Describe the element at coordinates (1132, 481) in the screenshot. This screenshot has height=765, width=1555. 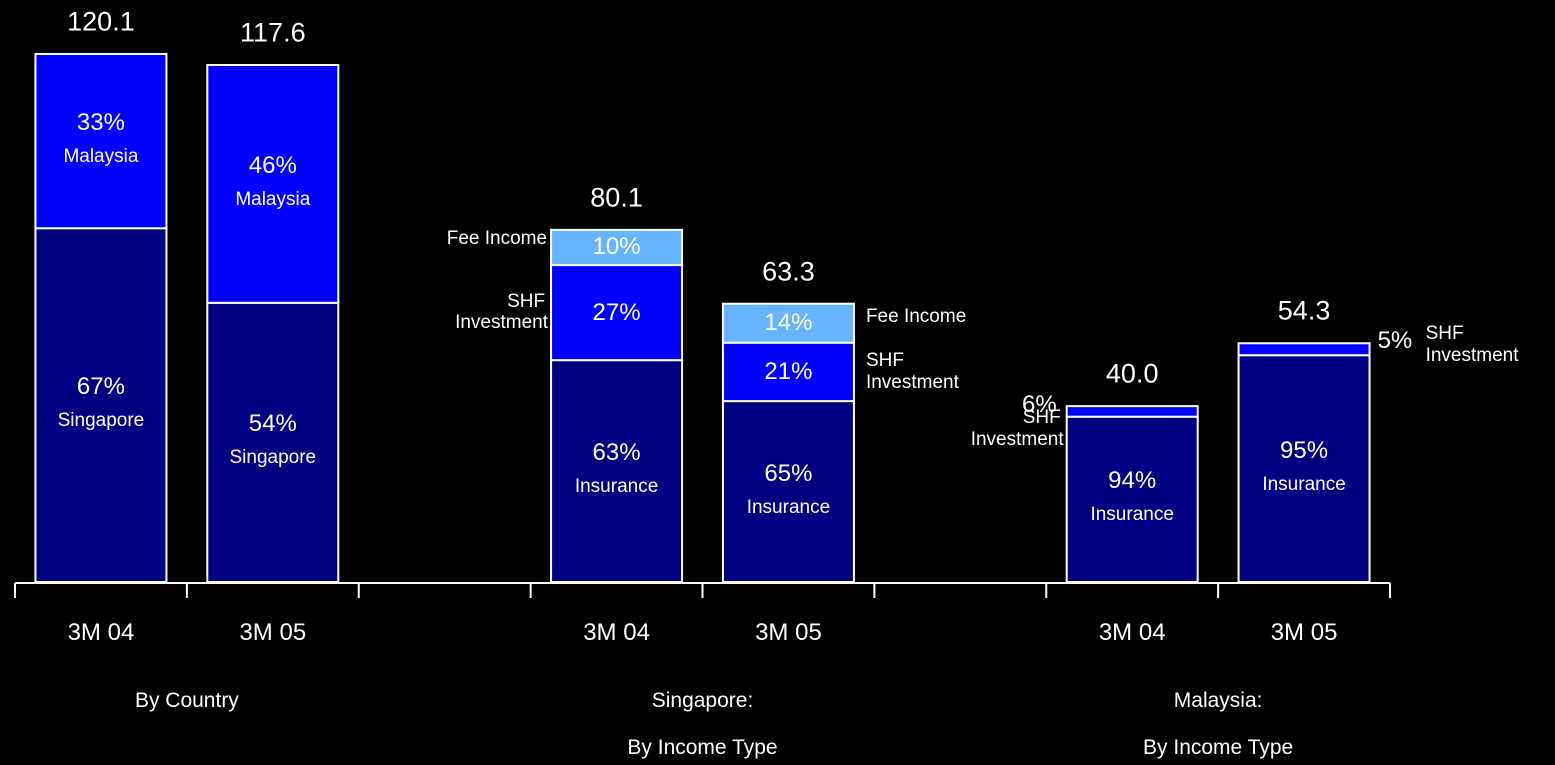
I see `segment-value: 94%` at that location.